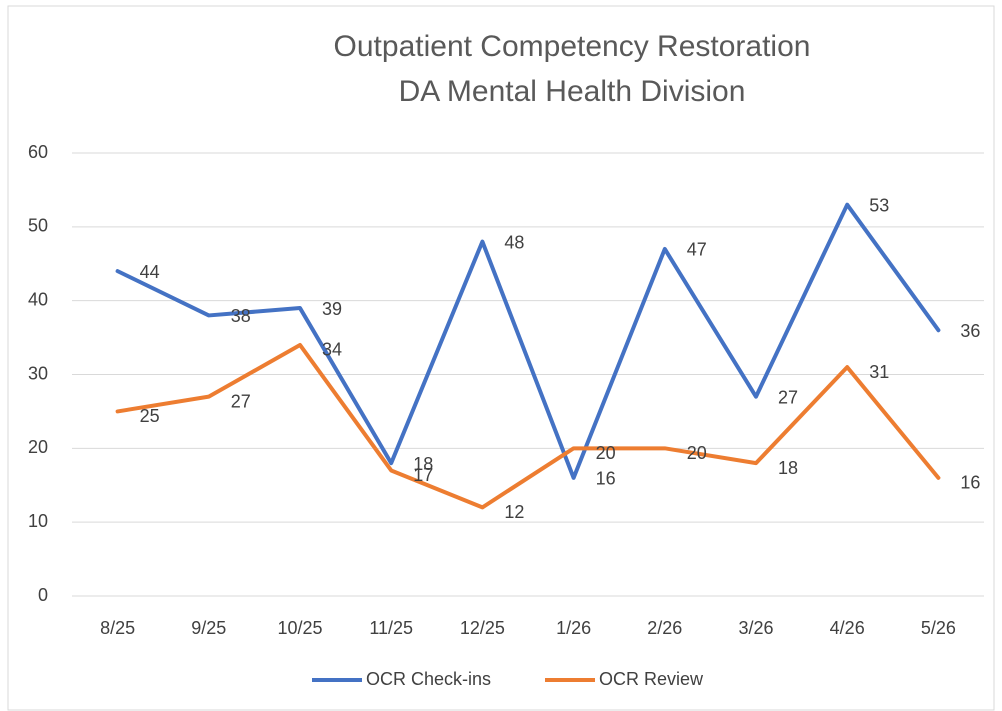  I want to click on x-tick-label: 2/26, so click(664, 628).